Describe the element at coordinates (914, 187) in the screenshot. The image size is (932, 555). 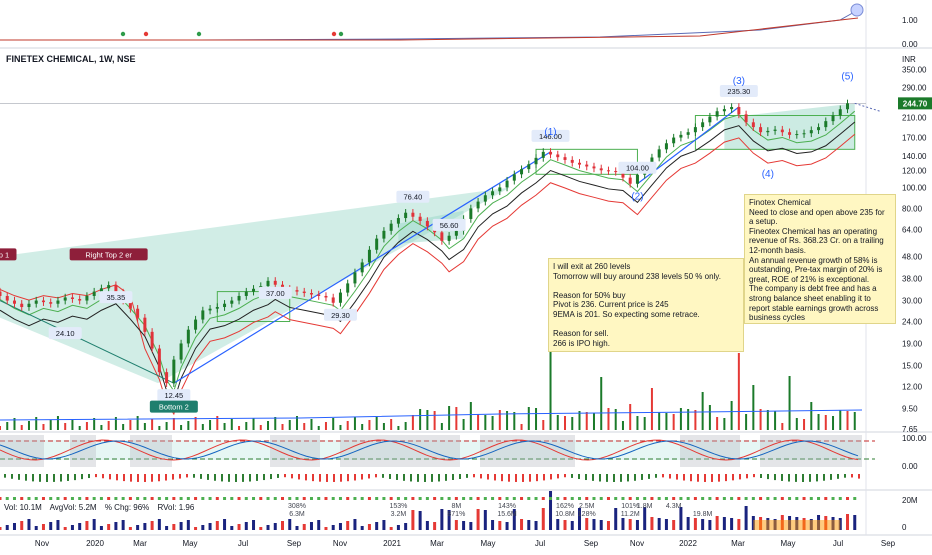
I see `price-tick-label: 100.00` at that location.